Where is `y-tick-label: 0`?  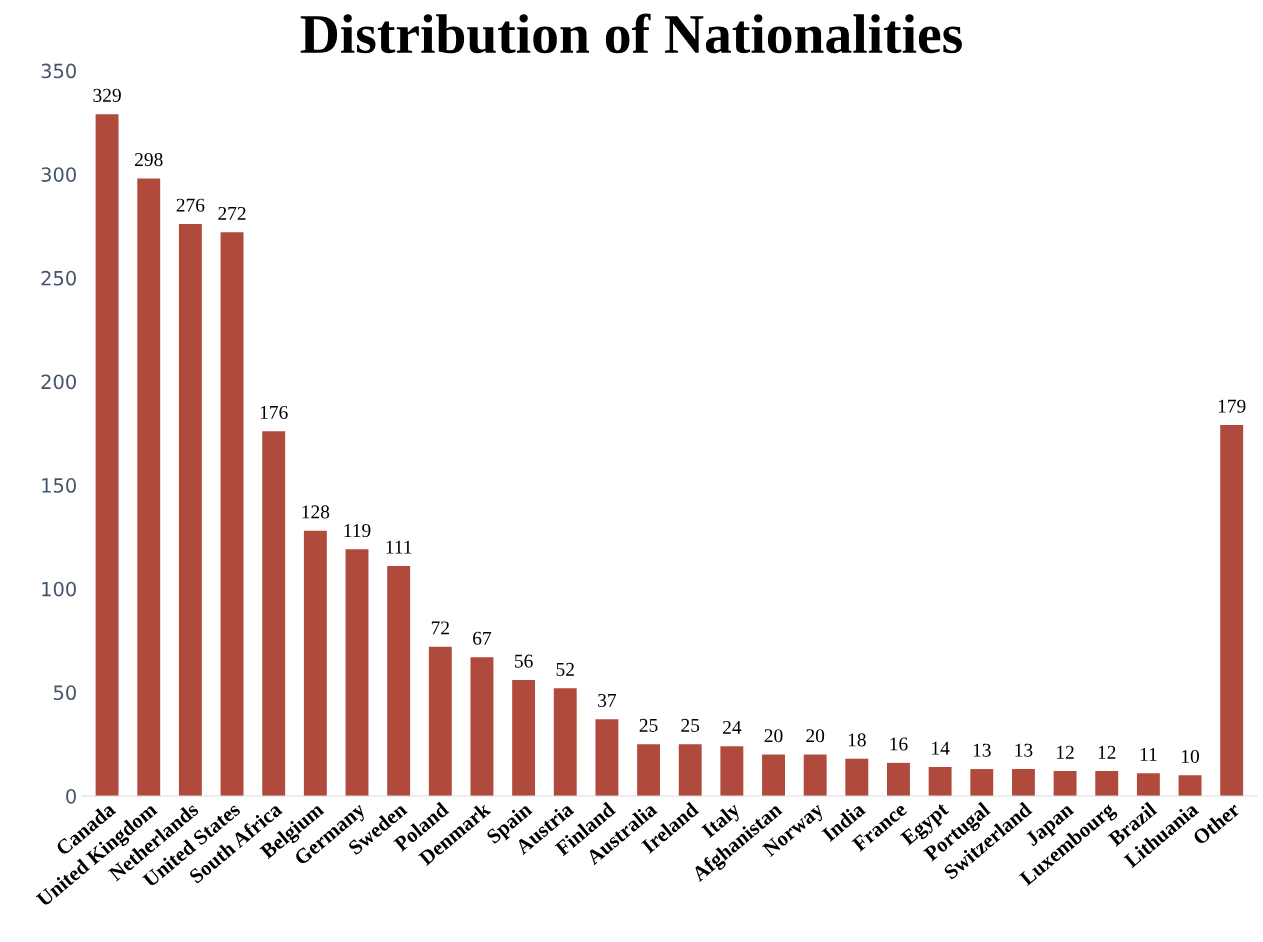
y-tick-label: 0 is located at coordinates (71, 796).